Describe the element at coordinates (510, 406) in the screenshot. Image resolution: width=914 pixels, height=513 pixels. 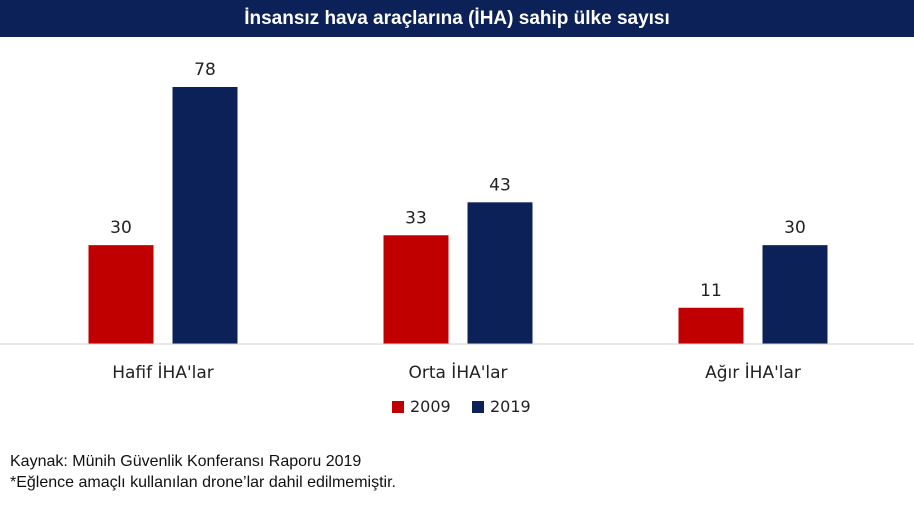
I see `legend-label-2019: 2019` at that location.